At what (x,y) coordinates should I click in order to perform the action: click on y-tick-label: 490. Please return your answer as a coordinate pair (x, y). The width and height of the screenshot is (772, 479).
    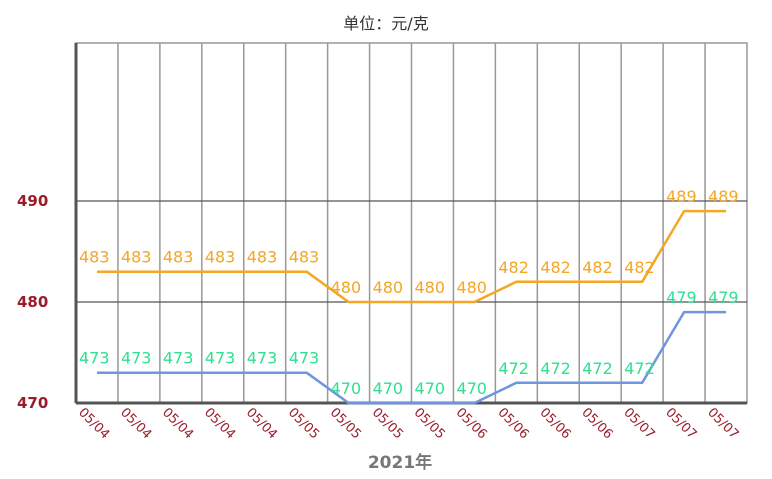
    Looking at the image, I should click on (32, 201).